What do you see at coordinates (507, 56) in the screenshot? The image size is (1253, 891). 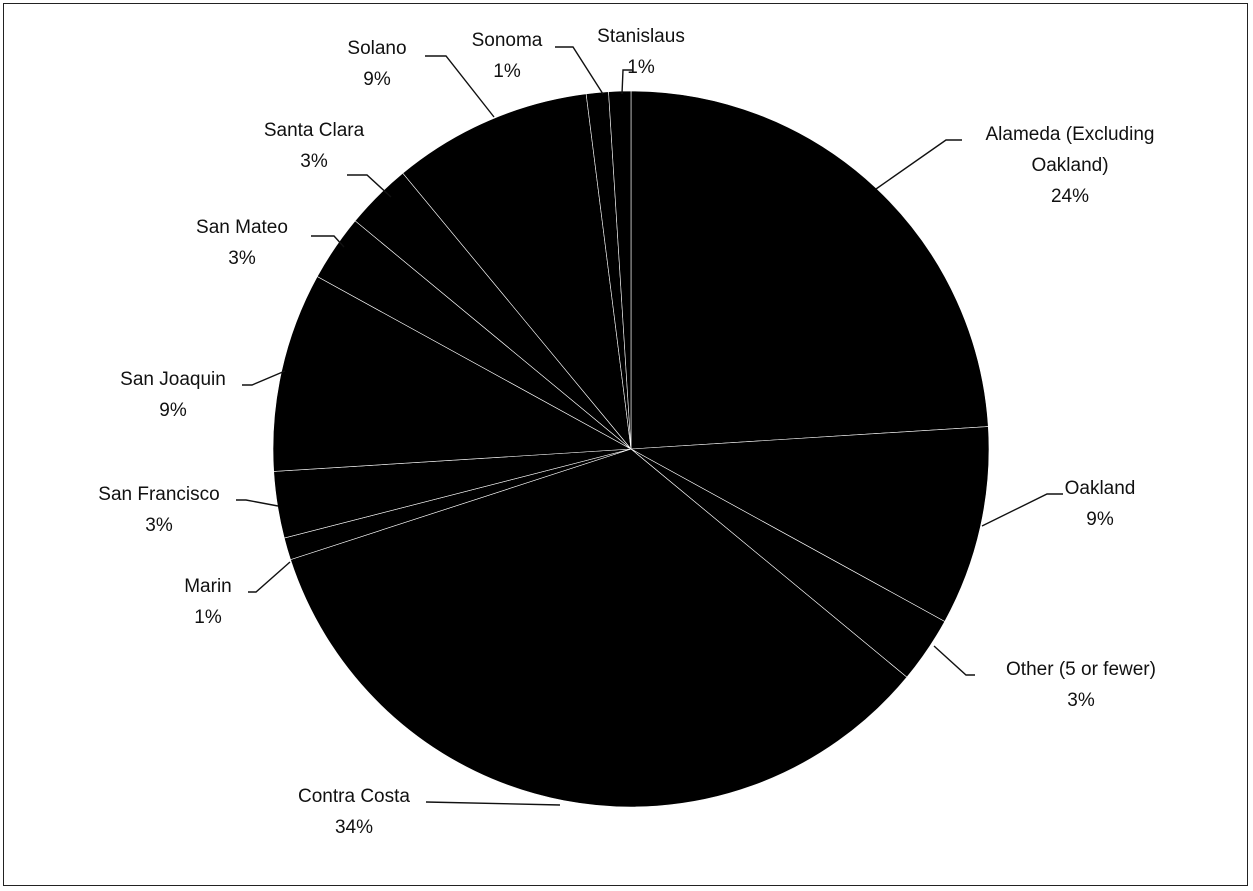 I see `slice-label-10: Sonoma 1%` at bounding box center [507, 56].